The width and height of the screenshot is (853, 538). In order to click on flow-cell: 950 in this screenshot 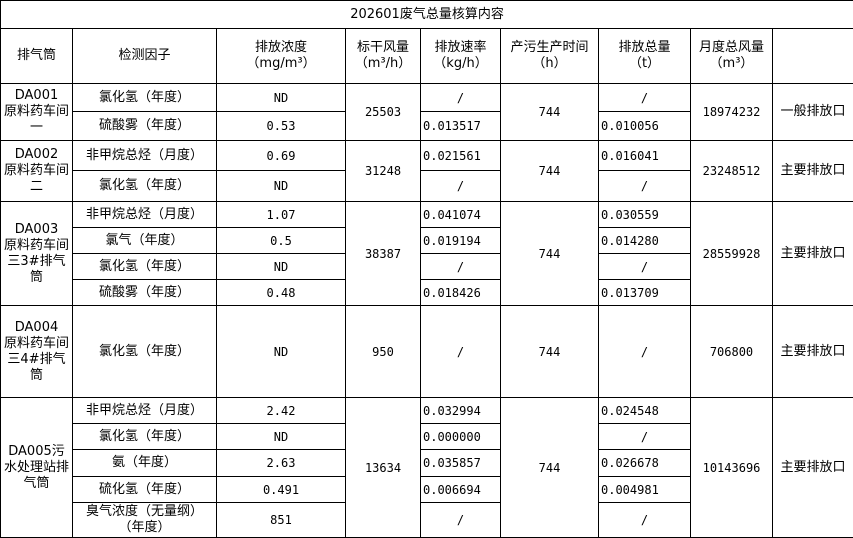, I will do `click(383, 352)`.